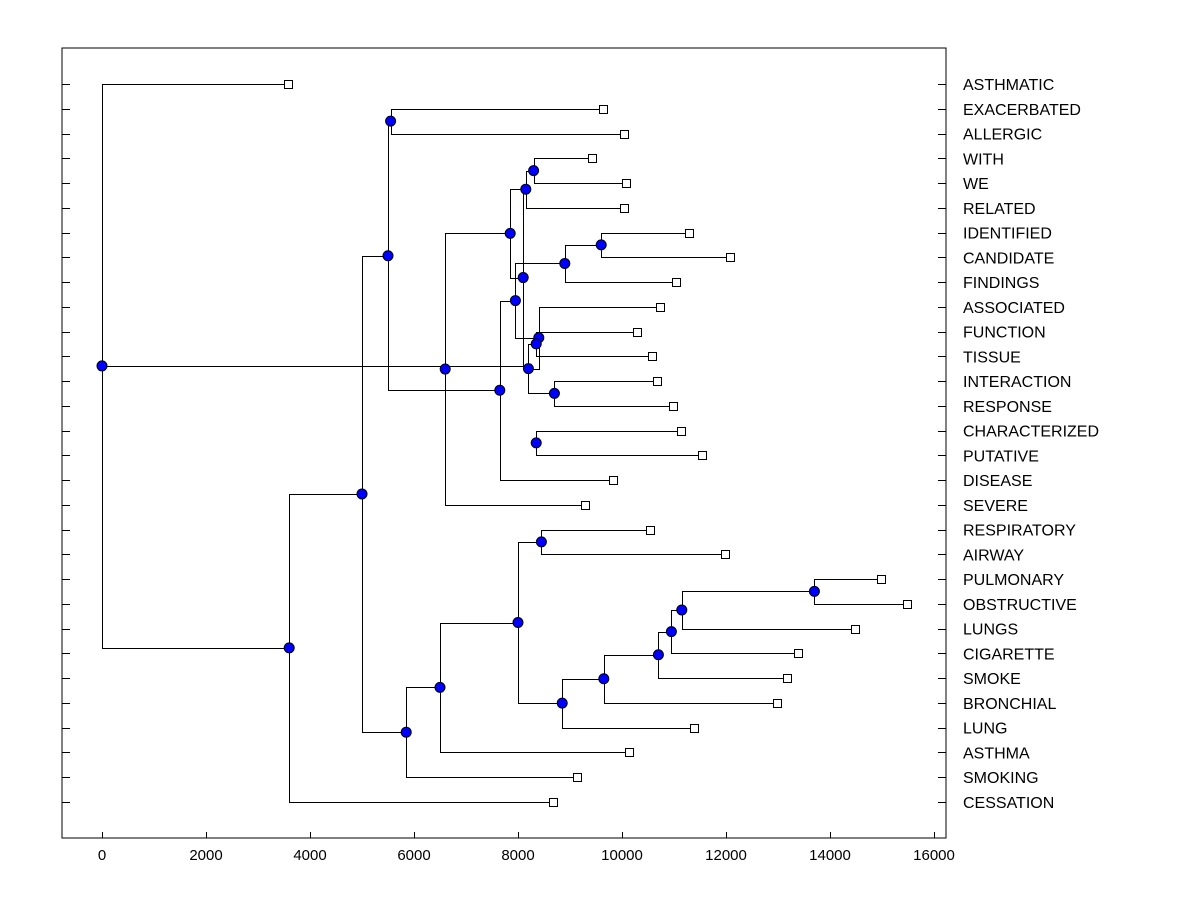 This screenshot has width=1200, height=900. Describe the element at coordinates (1007, 234) in the screenshot. I see `leaf-label: IDENTIFIED` at that location.